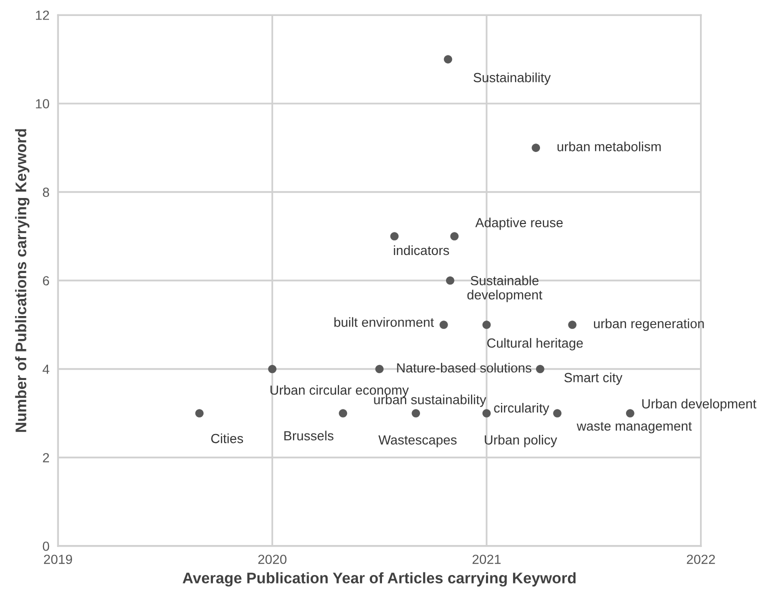 The height and width of the screenshot is (601, 766). Describe the element at coordinates (46, 546) in the screenshot. I see `y-tick-label: 0` at that location.